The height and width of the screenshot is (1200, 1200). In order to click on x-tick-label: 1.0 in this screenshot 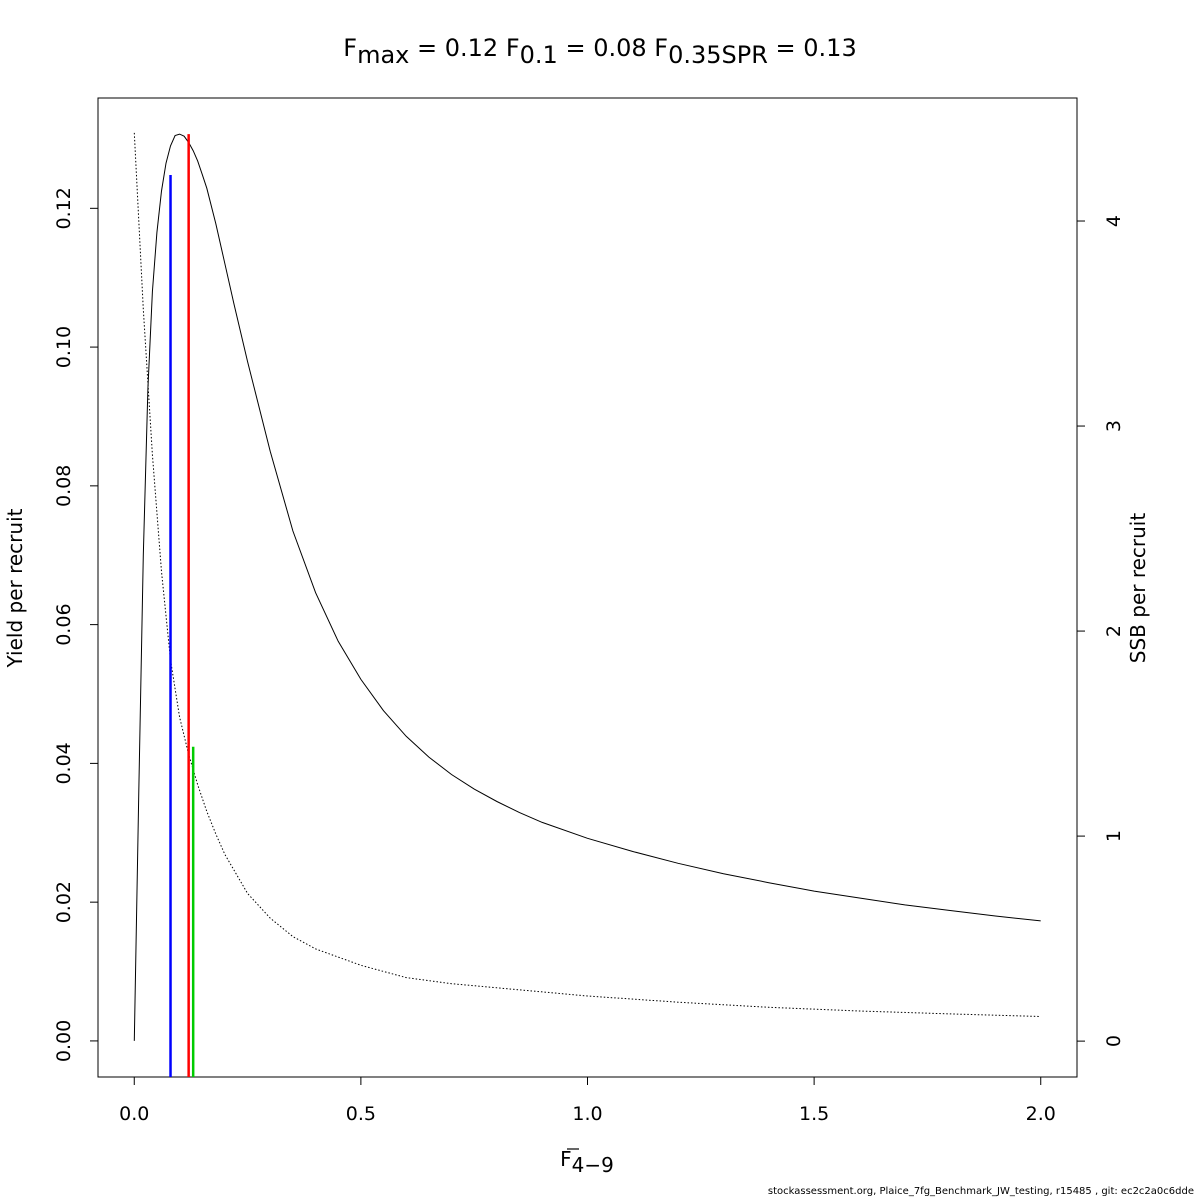, I will do `click(587, 1114)`.